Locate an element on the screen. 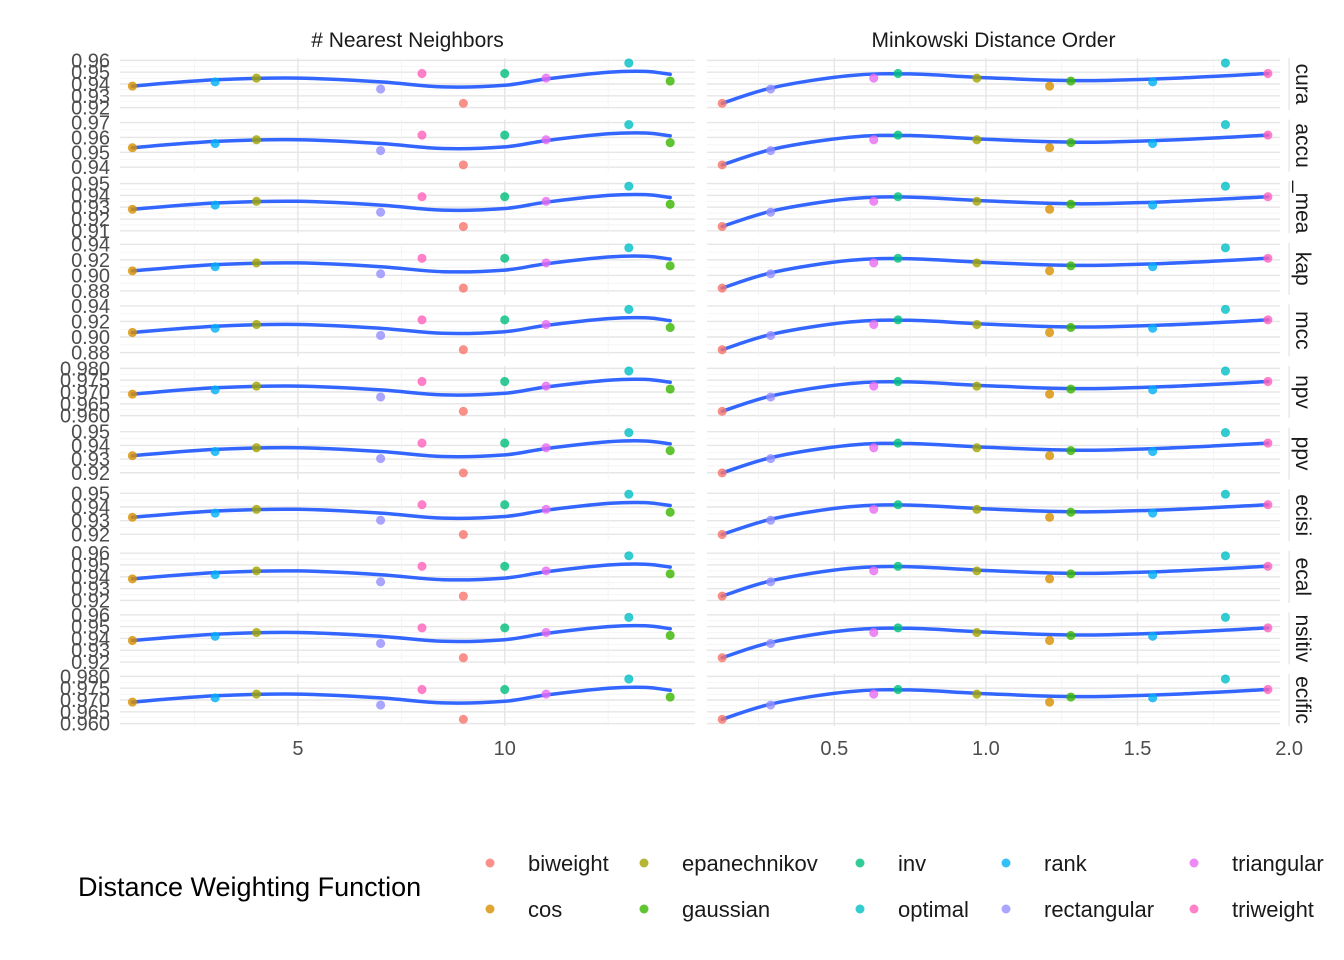 The image size is (1344, 960). y-tick-label: 0.965 is located at coordinates (85, 713).